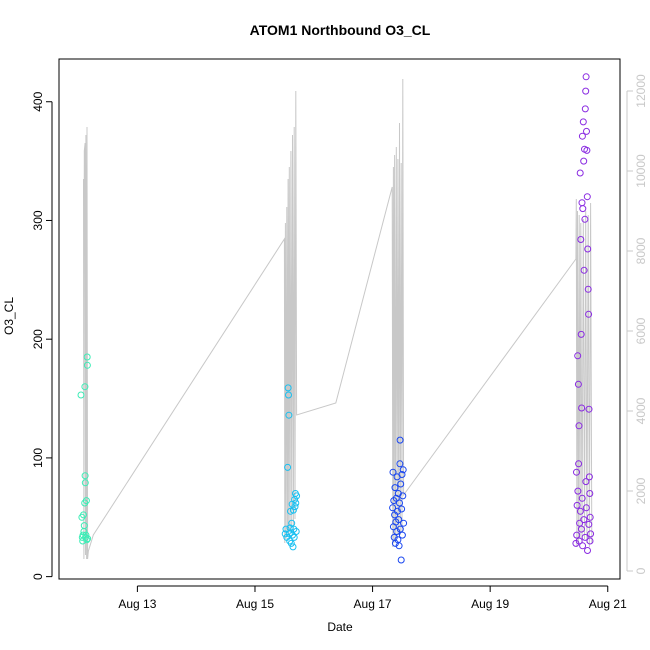 The height and width of the screenshot is (650, 650). Describe the element at coordinates (641, 410) in the screenshot. I see `y-right-tick-label: 4000` at that location.